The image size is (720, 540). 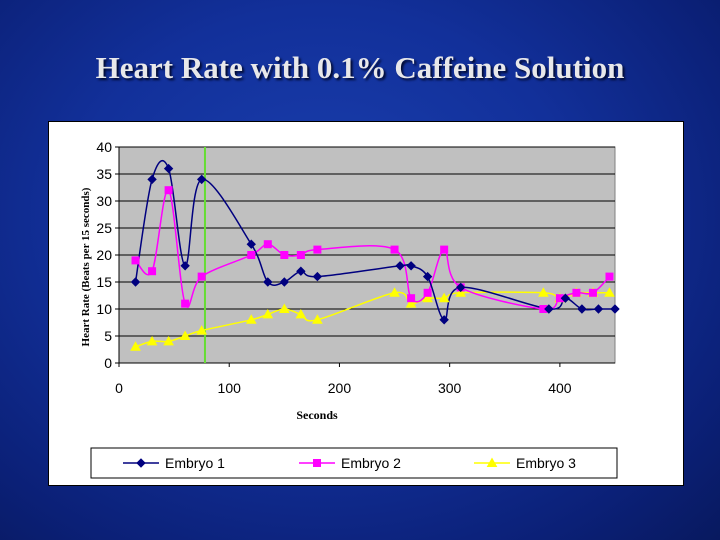 I want to click on x-tick-label: 400, so click(x=560, y=388).